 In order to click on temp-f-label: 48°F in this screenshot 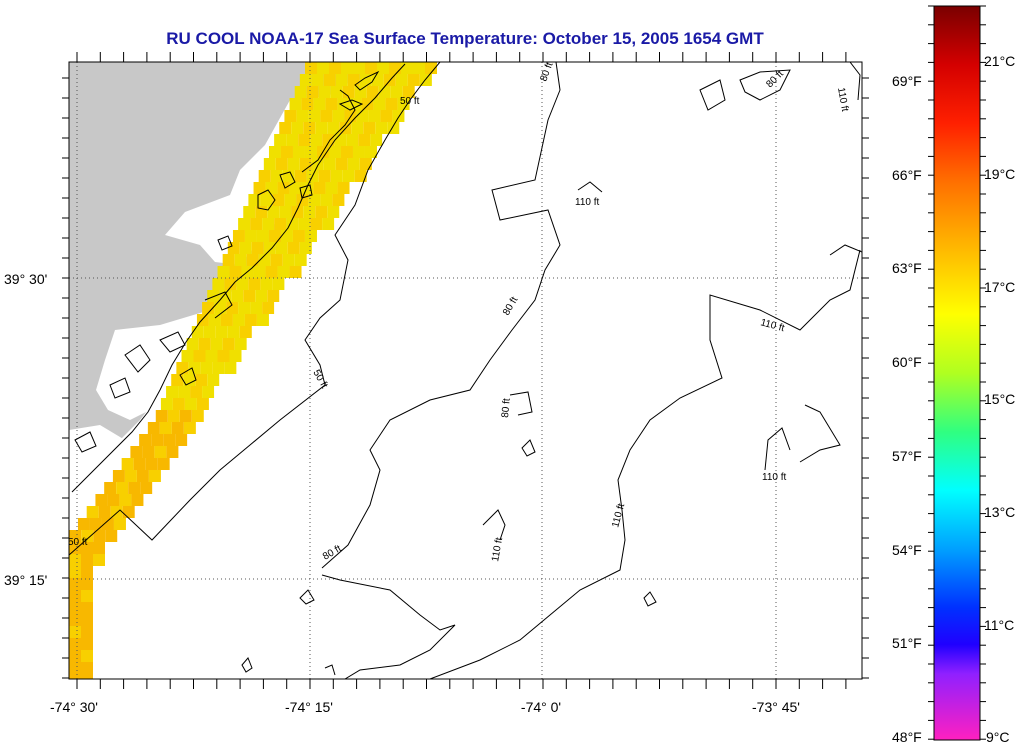, I will do `click(907, 737)`.